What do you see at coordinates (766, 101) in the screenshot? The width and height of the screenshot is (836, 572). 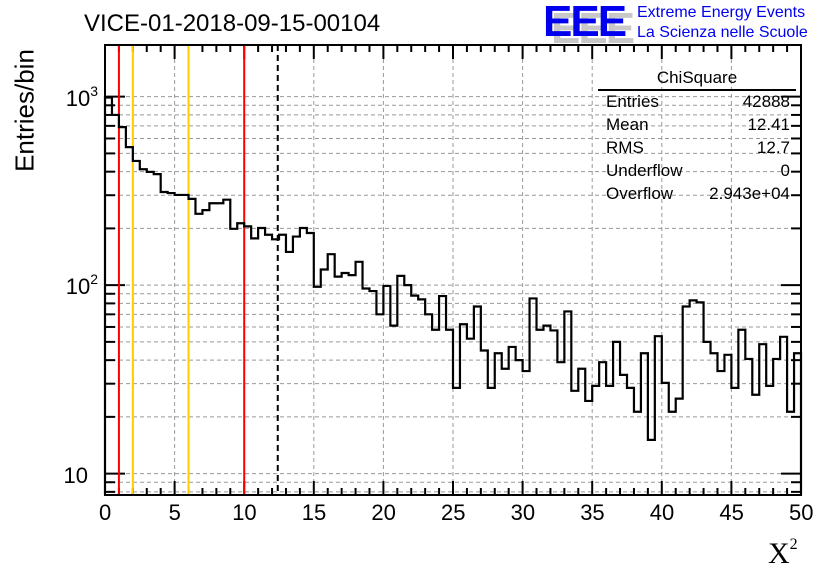 I see `stats-value: 42888` at bounding box center [766, 101].